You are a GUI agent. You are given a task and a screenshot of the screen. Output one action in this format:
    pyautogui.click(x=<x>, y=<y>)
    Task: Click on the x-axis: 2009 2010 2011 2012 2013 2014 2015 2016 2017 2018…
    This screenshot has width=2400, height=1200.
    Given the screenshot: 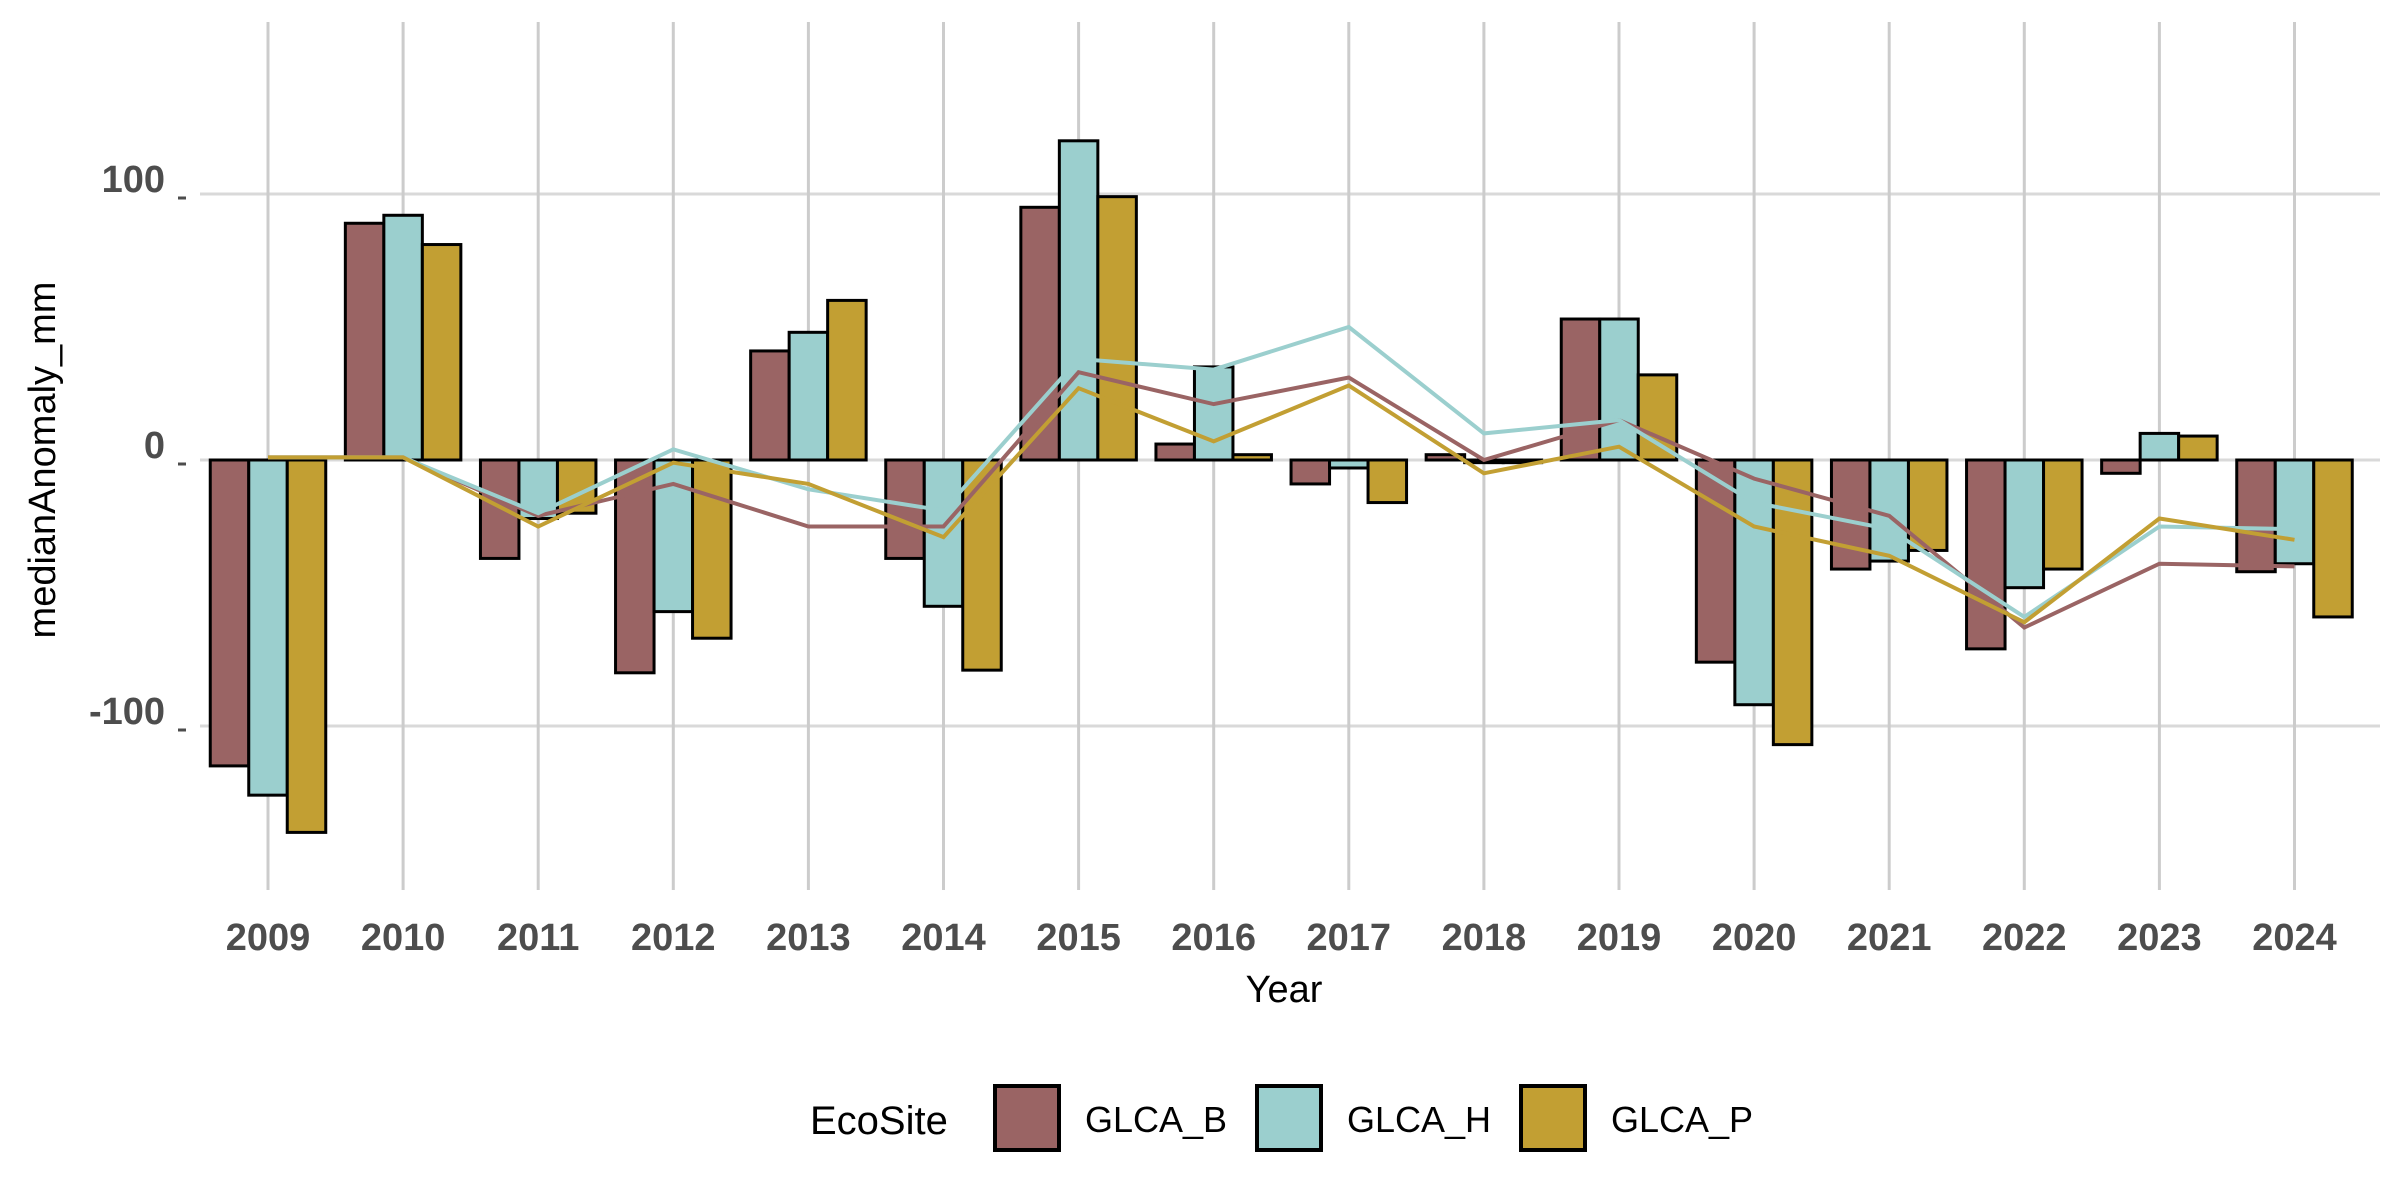 What is the action you would take?
    pyautogui.click(x=1281, y=938)
    